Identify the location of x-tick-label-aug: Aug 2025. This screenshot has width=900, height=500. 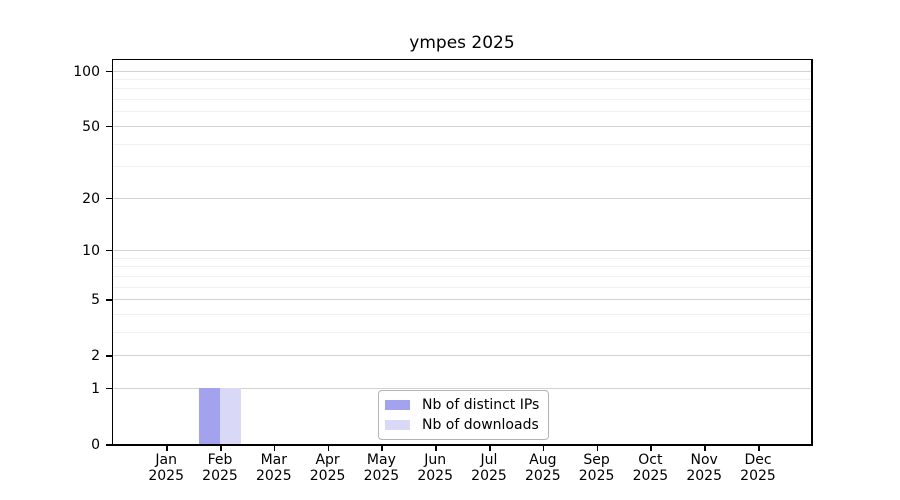
(542, 468).